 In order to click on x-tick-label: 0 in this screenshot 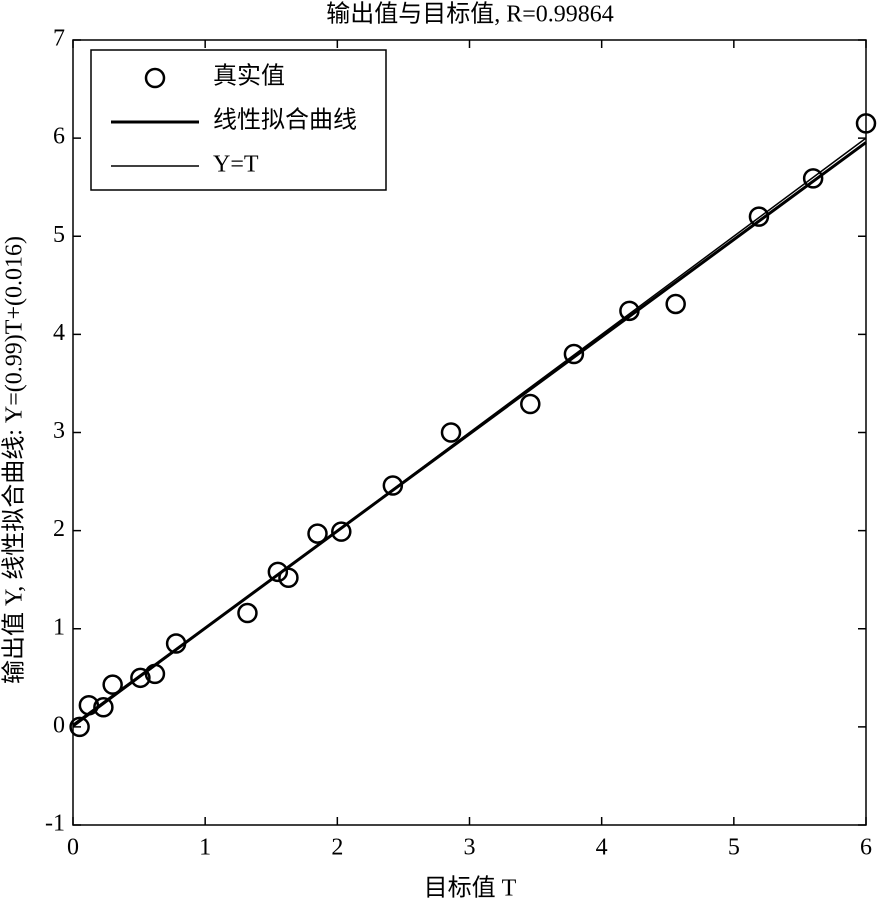, I will do `click(73, 848)`.